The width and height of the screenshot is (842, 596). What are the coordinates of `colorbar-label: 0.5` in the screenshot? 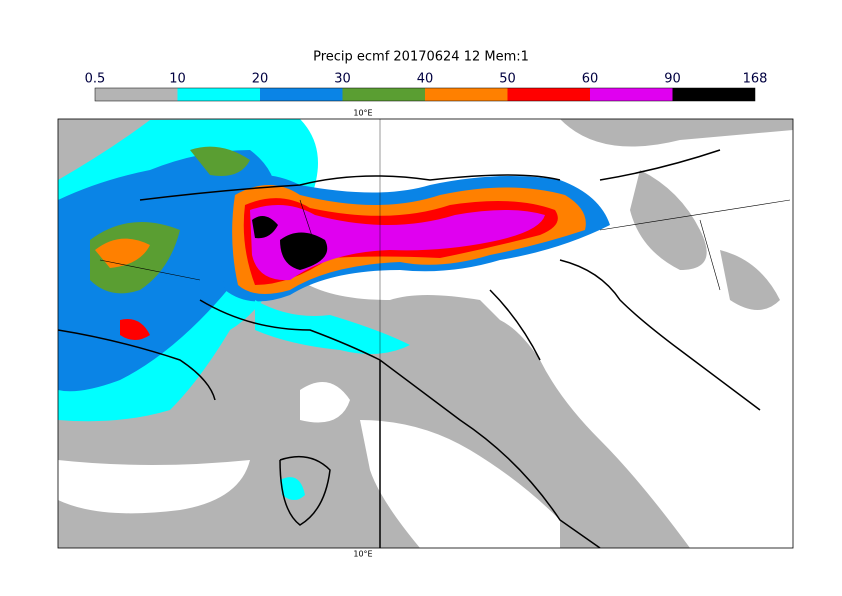 It's located at (95, 79).